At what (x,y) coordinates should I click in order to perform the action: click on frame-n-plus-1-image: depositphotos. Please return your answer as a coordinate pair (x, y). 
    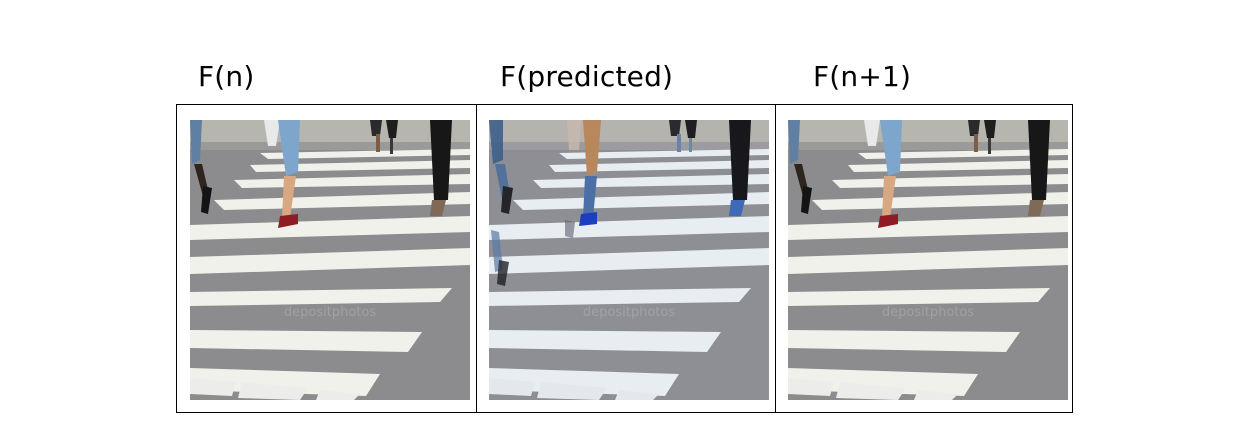
    Looking at the image, I should click on (928, 260).